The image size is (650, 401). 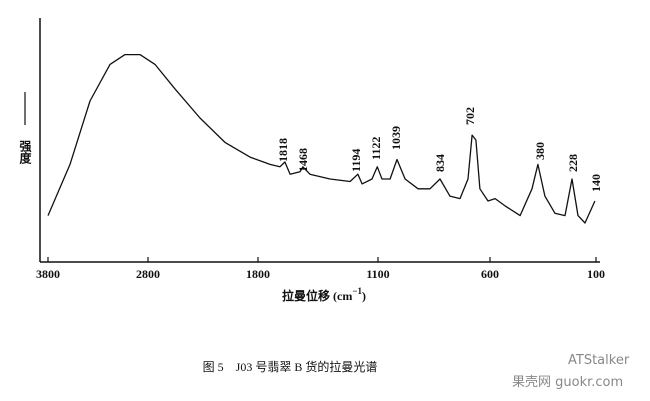 I want to click on peak-label: 834, so click(x=440, y=163).